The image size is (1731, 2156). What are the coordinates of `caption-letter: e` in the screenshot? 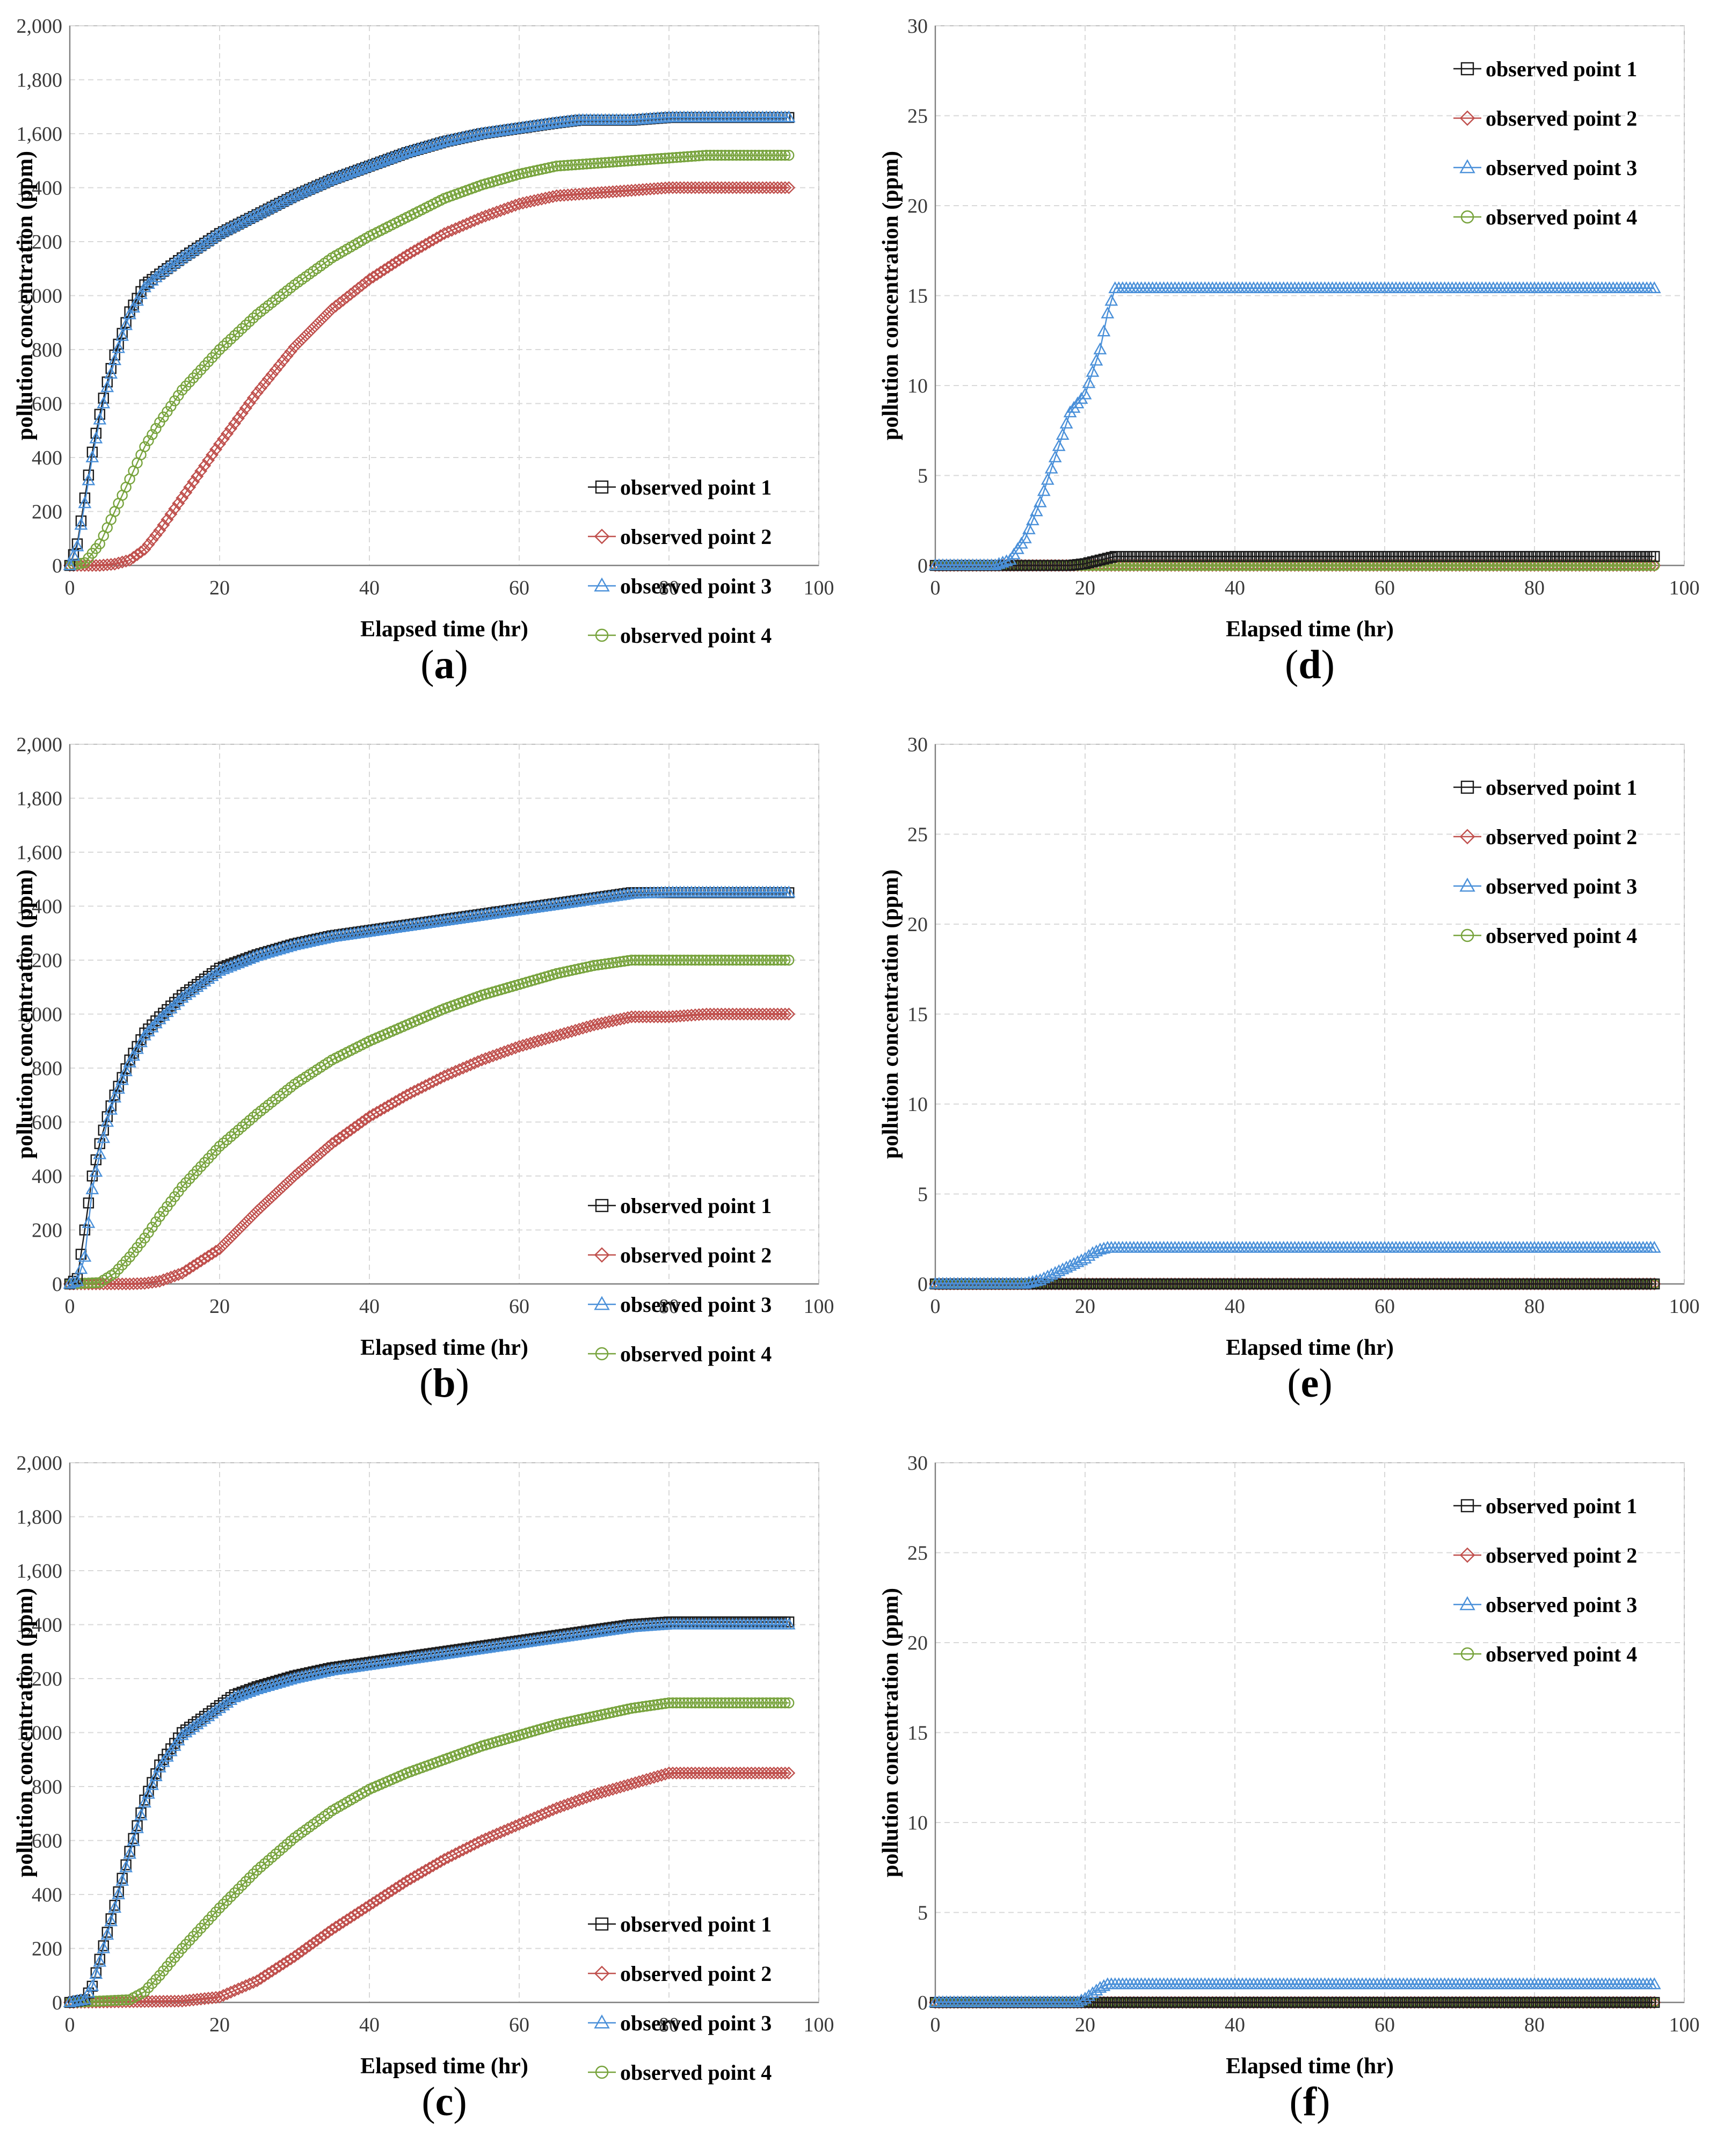 It's located at (1309, 1383).